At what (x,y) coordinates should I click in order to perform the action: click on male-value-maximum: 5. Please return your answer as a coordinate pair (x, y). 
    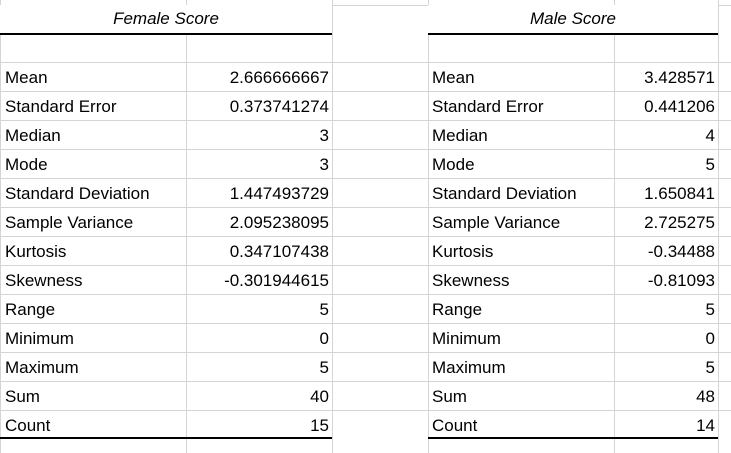
    Looking at the image, I should click on (710, 367).